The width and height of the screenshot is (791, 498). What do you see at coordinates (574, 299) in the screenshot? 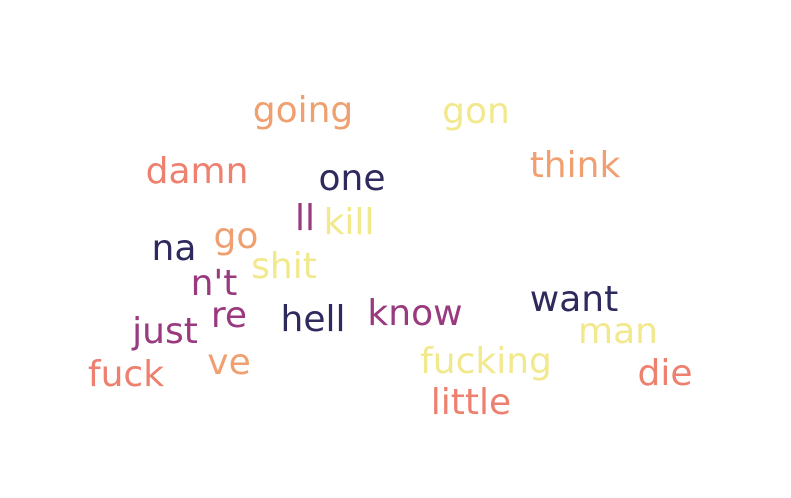
I see `word-want: want` at bounding box center [574, 299].